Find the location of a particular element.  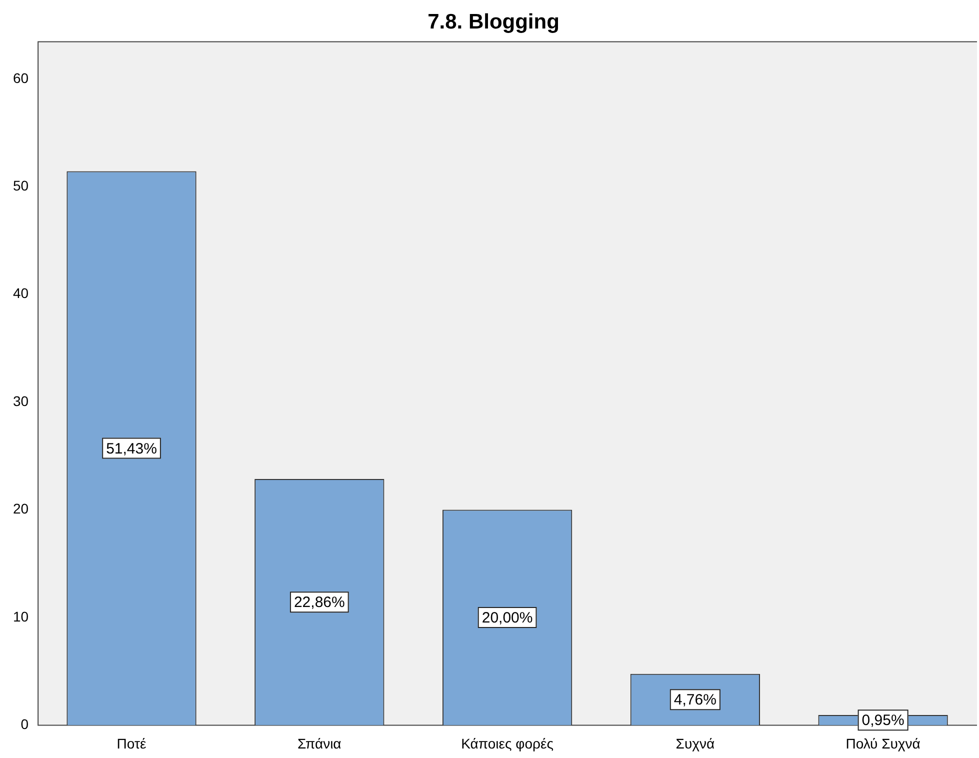

y-tick-label: 40 is located at coordinates (20, 293).